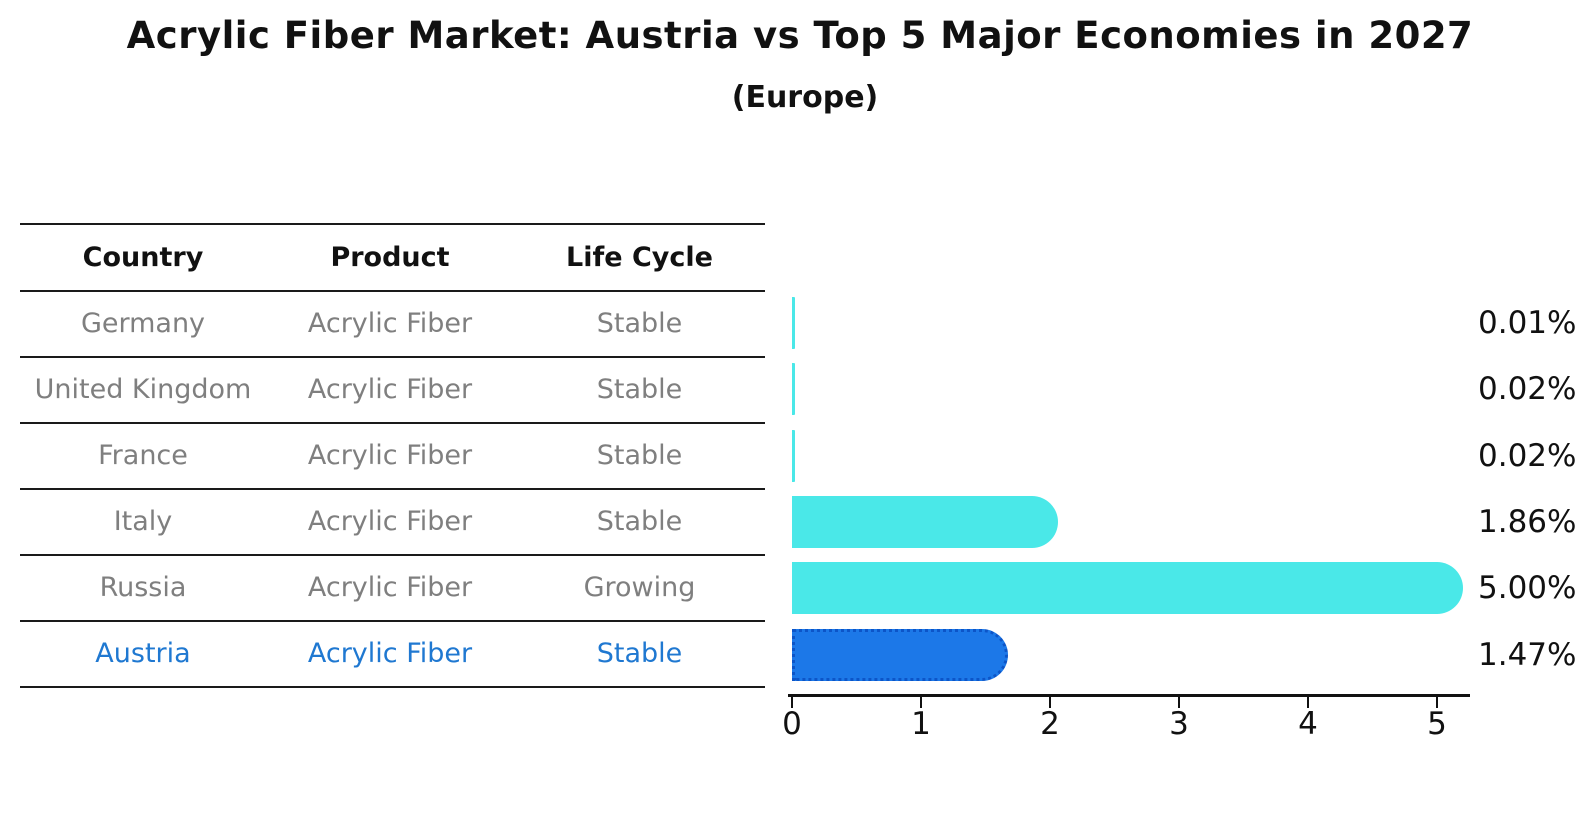 Image resolution: width=1586 pixels, height=823 pixels. What do you see at coordinates (1527, 323) in the screenshot?
I see `bar-value-label: 0.01%` at bounding box center [1527, 323].